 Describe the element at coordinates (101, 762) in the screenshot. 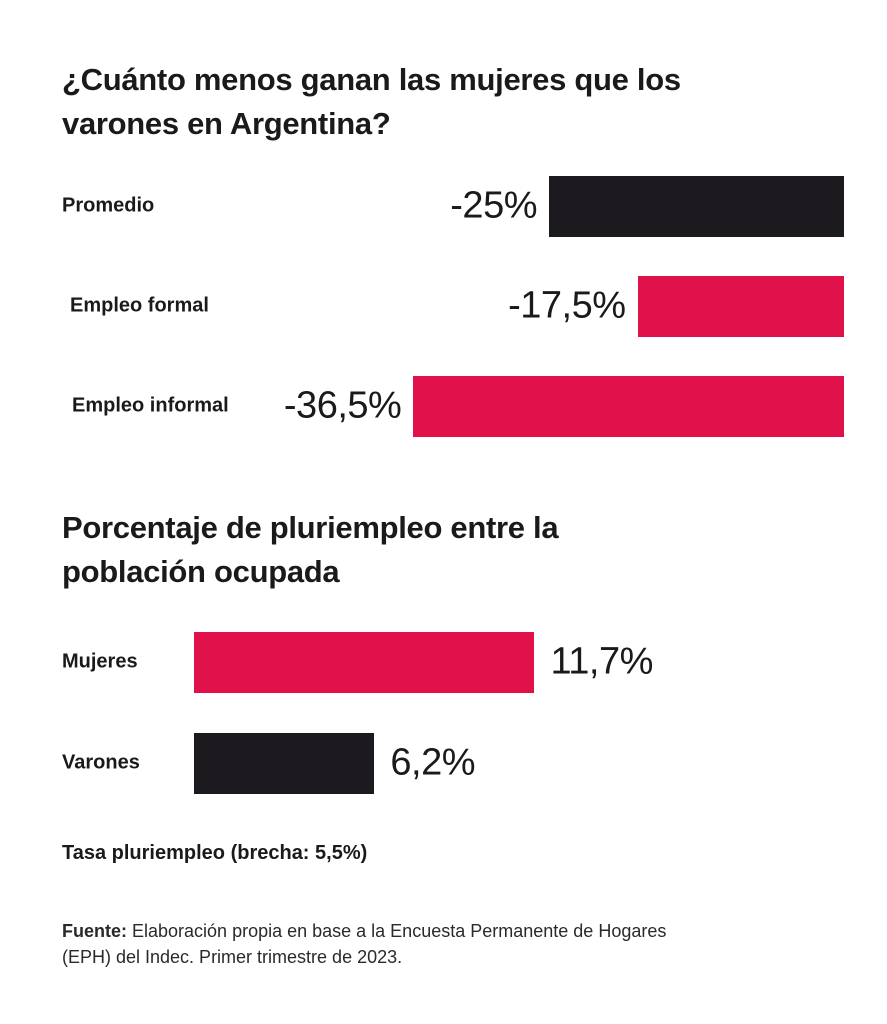

I see `category-label: Varones` at that location.